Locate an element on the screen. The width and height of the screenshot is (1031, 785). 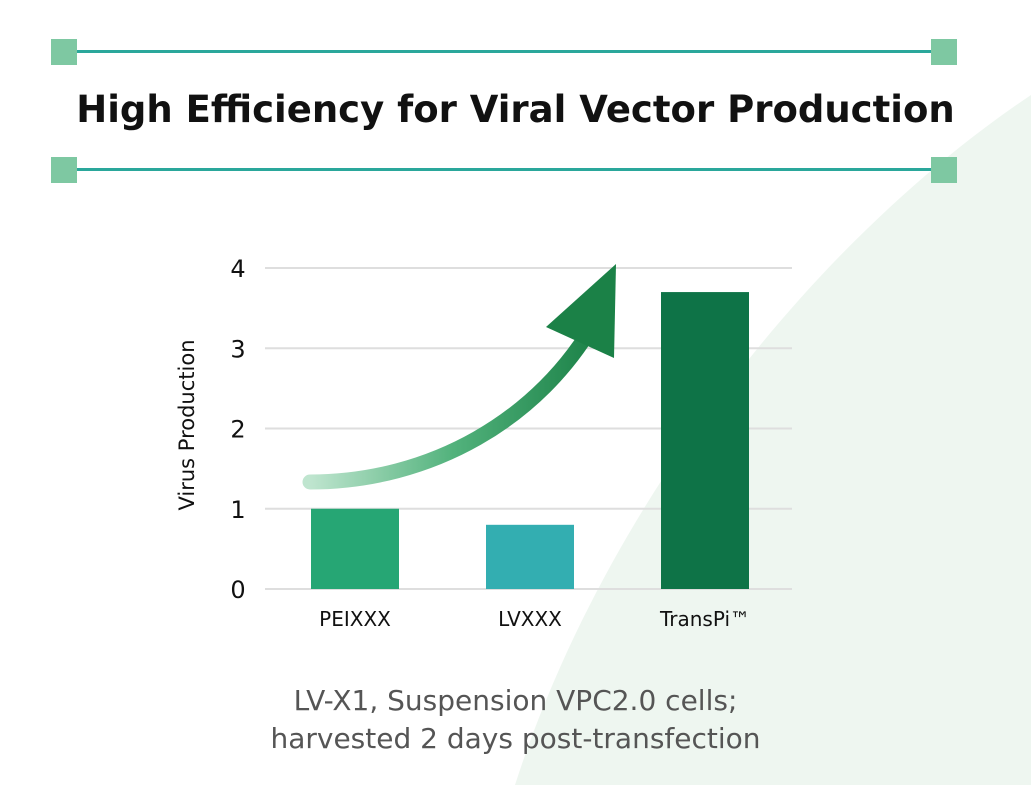
corner-square-bottom-right is located at coordinates (944, 170).